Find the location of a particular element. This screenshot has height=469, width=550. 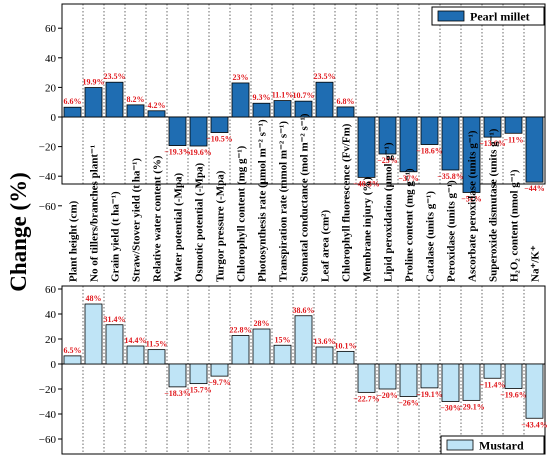

category-label: Water potential (-Mpa) is located at coordinates (179, 227).